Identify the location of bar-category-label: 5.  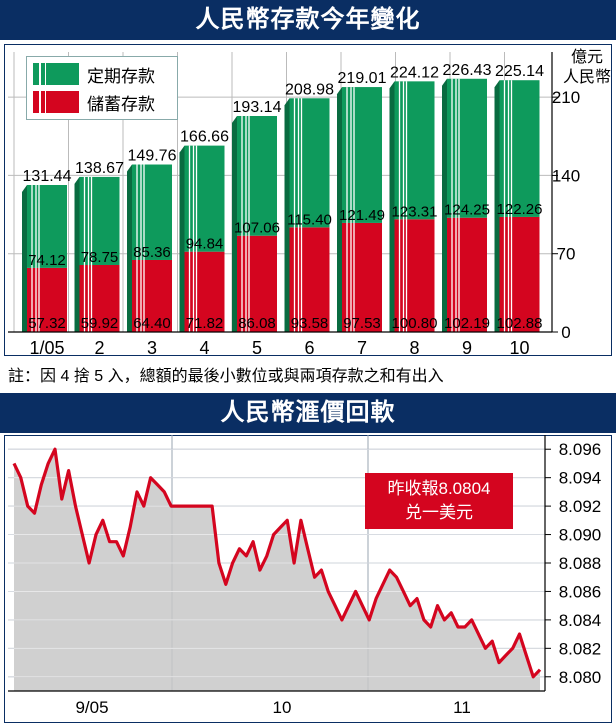
(257, 348).